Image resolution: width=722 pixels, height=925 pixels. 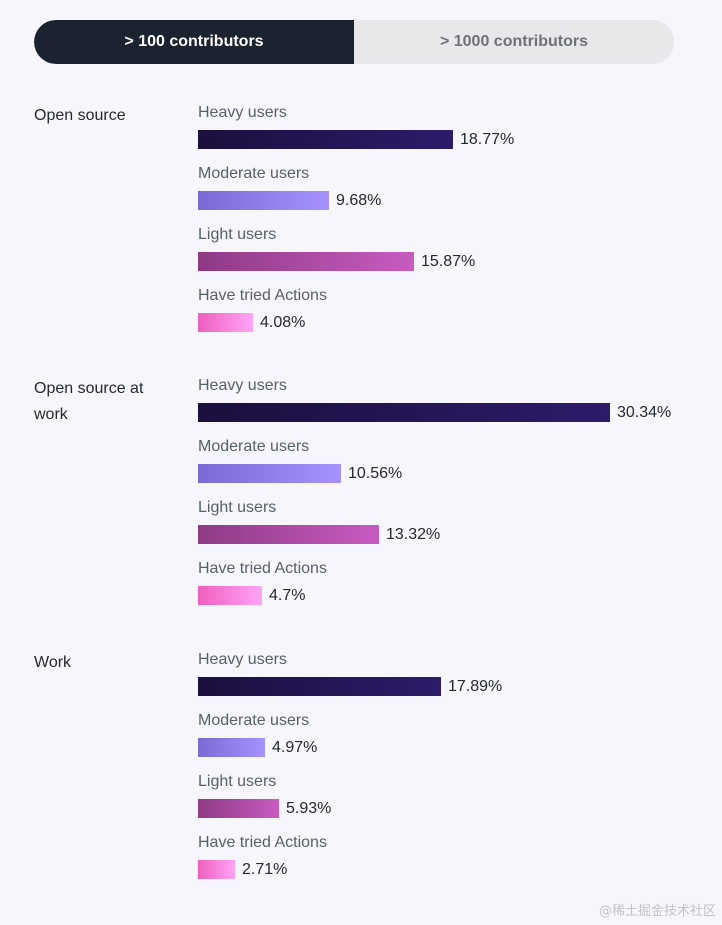 I want to click on bar-row: Light users 5.93%, so click(x=448, y=802).